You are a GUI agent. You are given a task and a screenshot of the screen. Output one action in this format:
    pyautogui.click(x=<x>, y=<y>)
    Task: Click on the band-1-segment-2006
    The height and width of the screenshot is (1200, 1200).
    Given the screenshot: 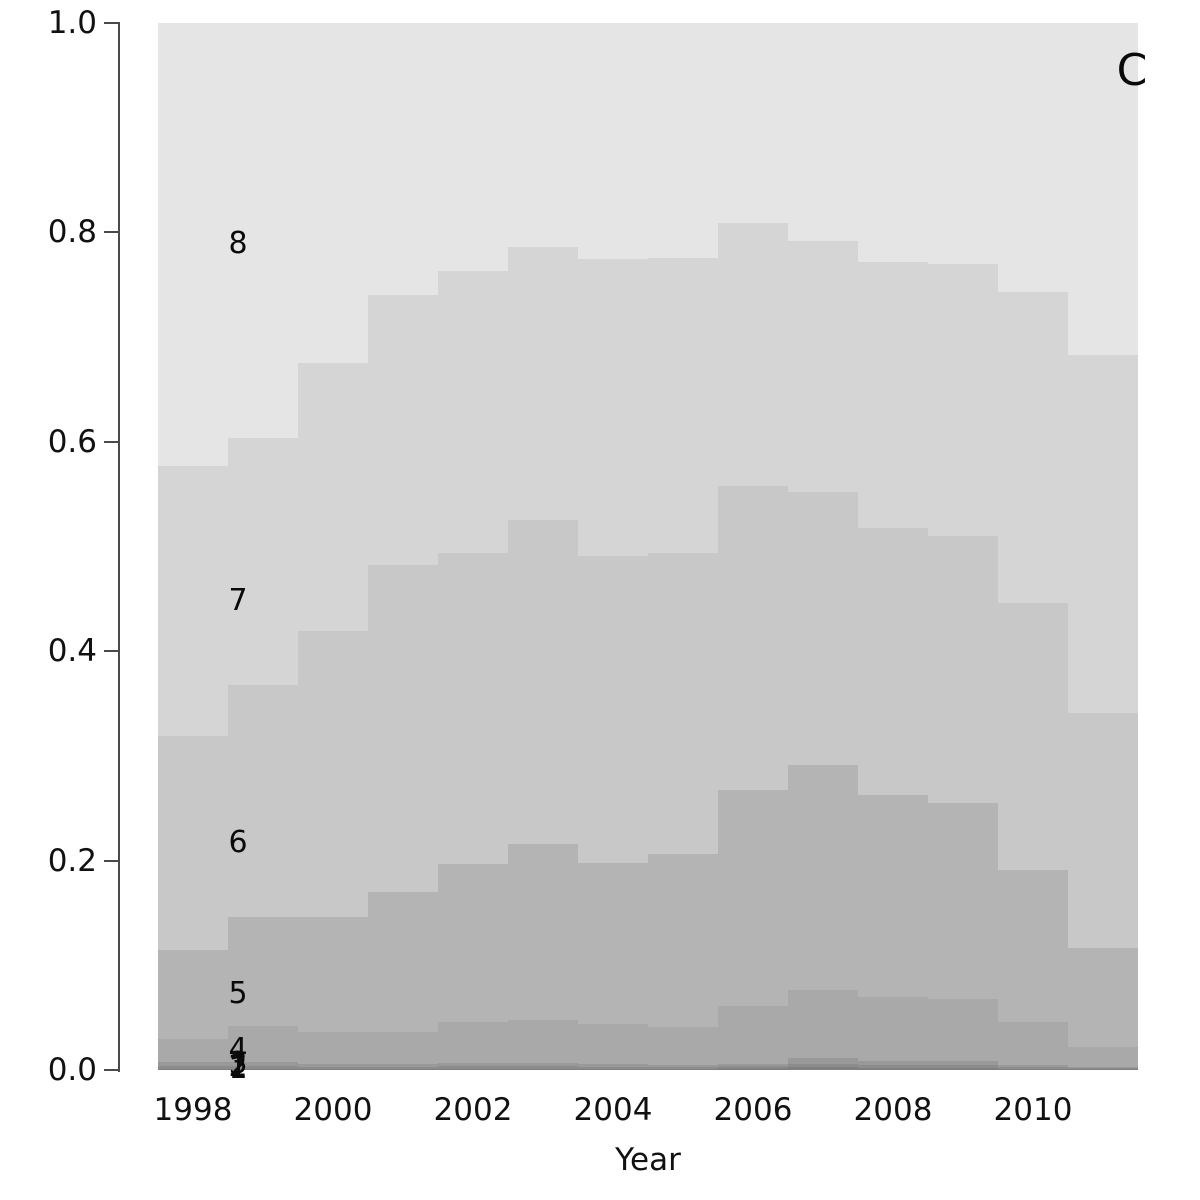 What is the action you would take?
    pyautogui.click(x=753, y=1069)
    